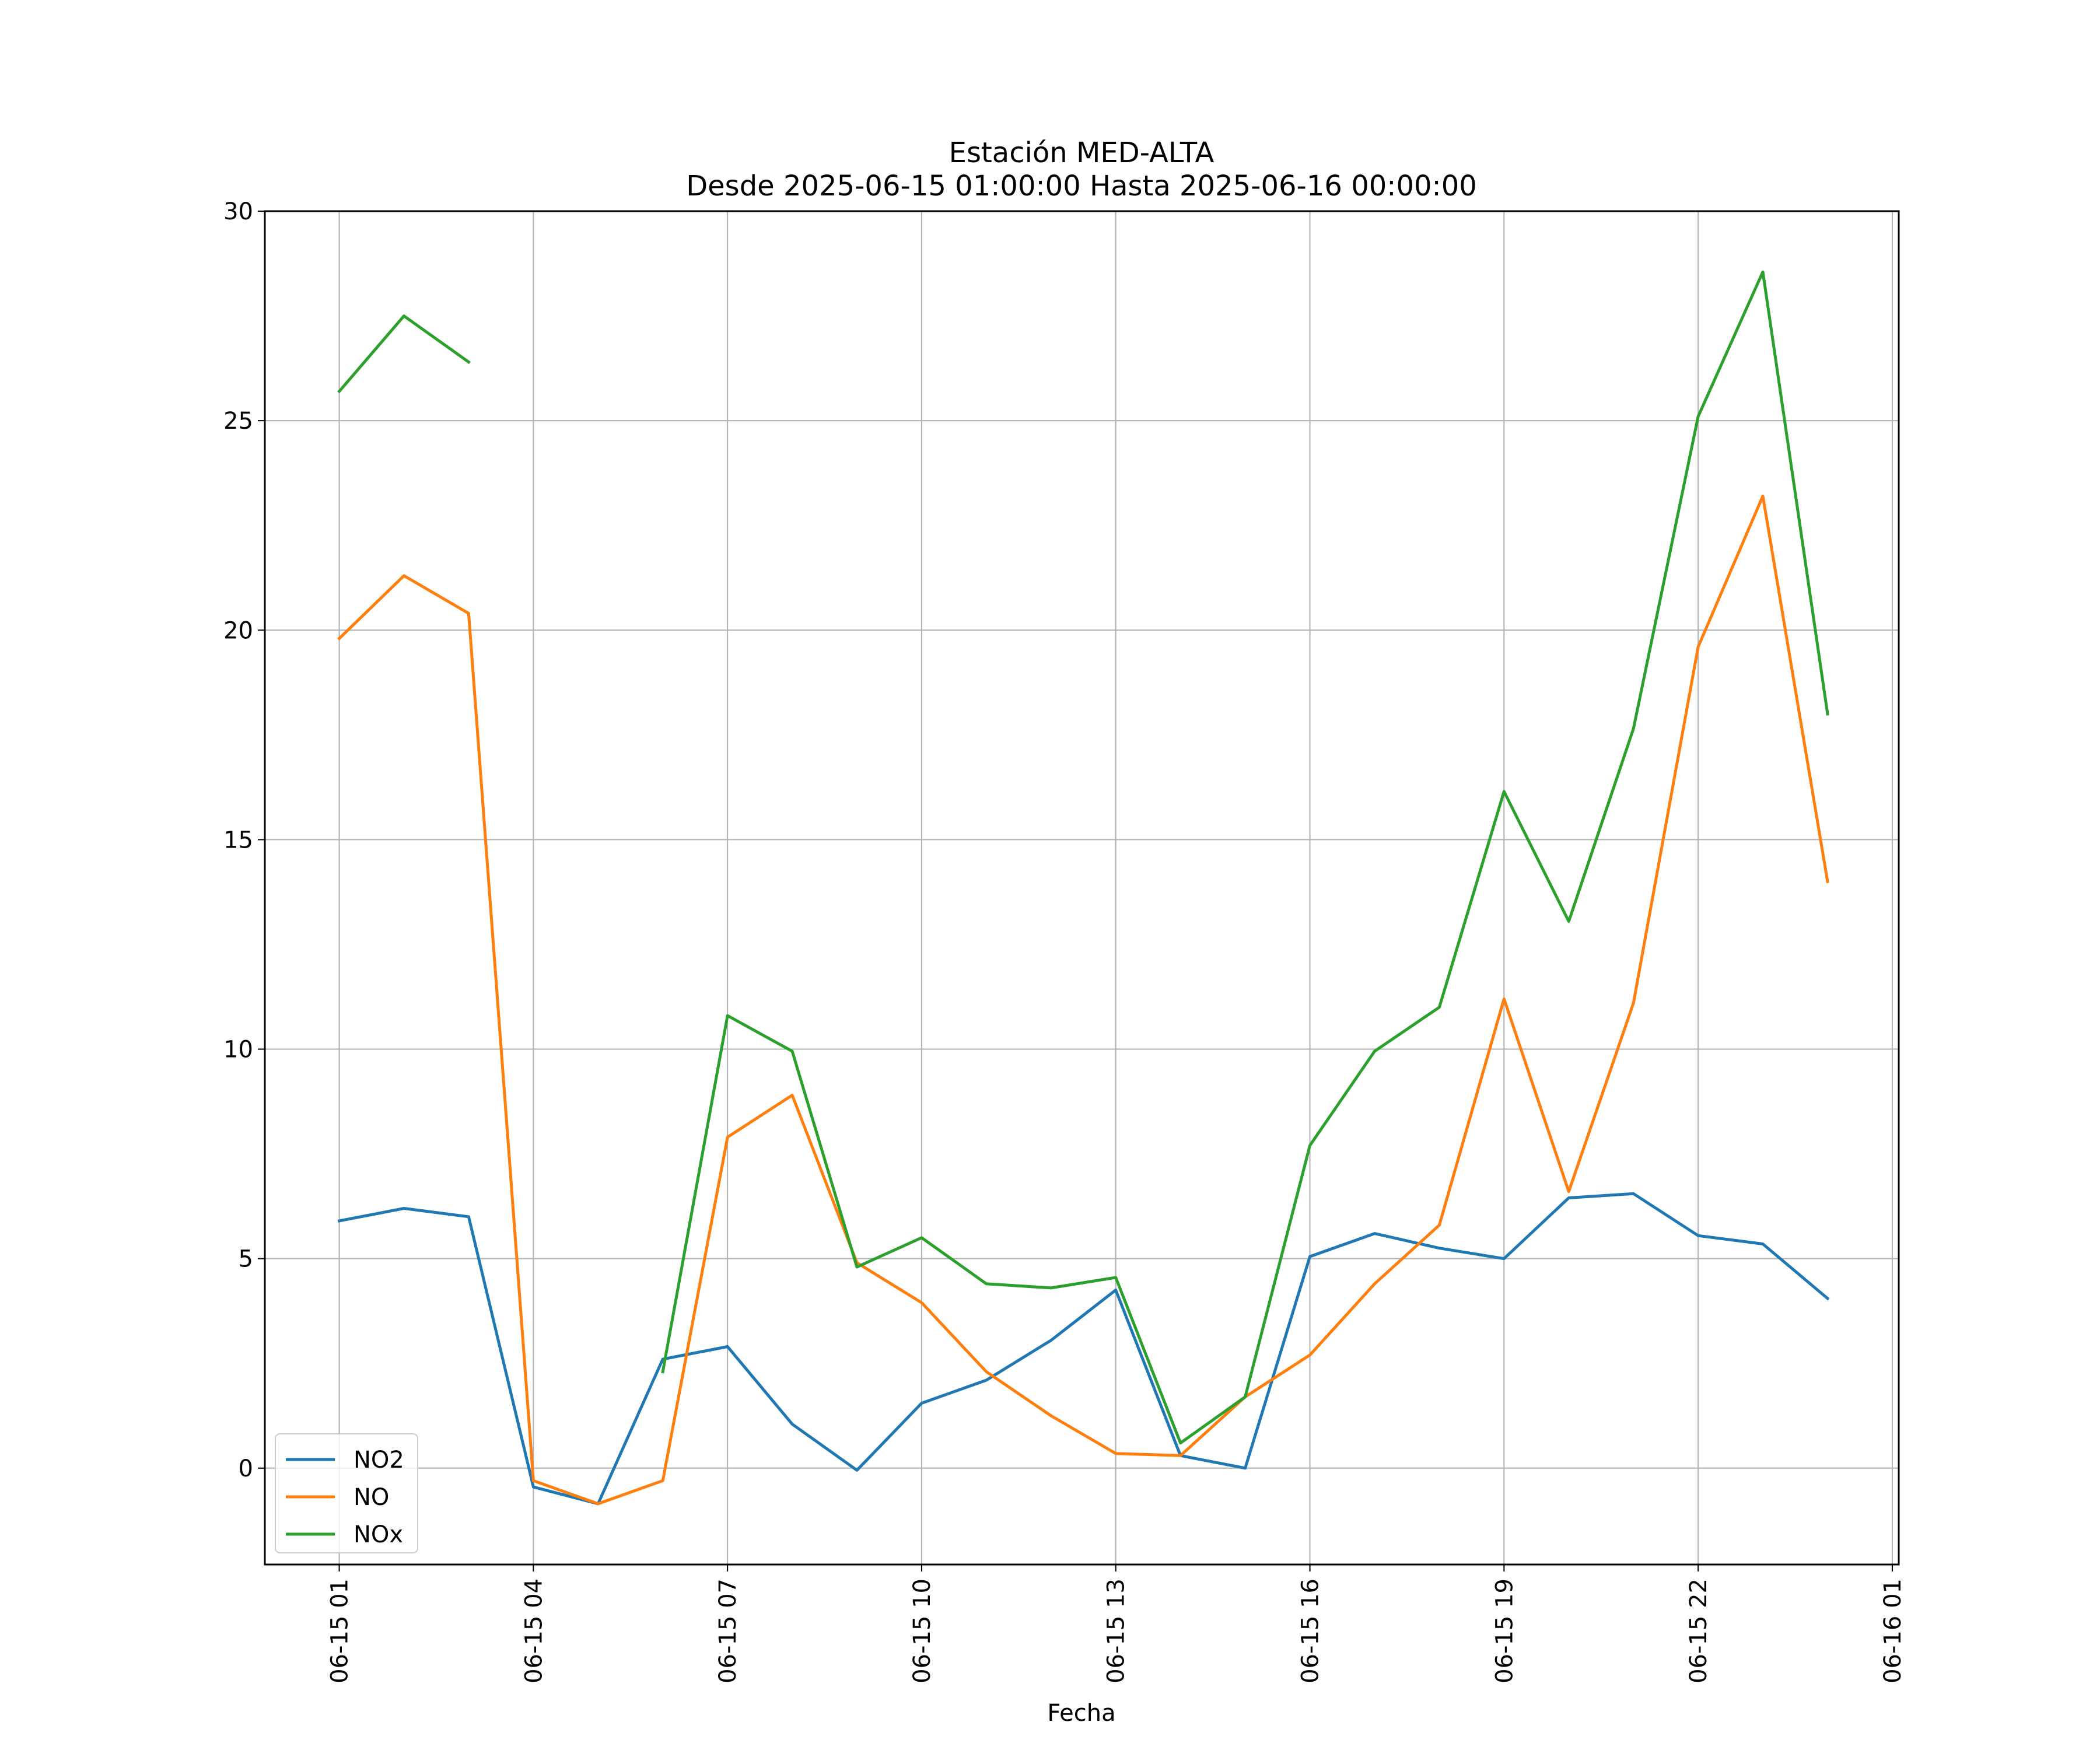  Describe the element at coordinates (238, 840) in the screenshot. I see `y-tick-label: 15` at that location.